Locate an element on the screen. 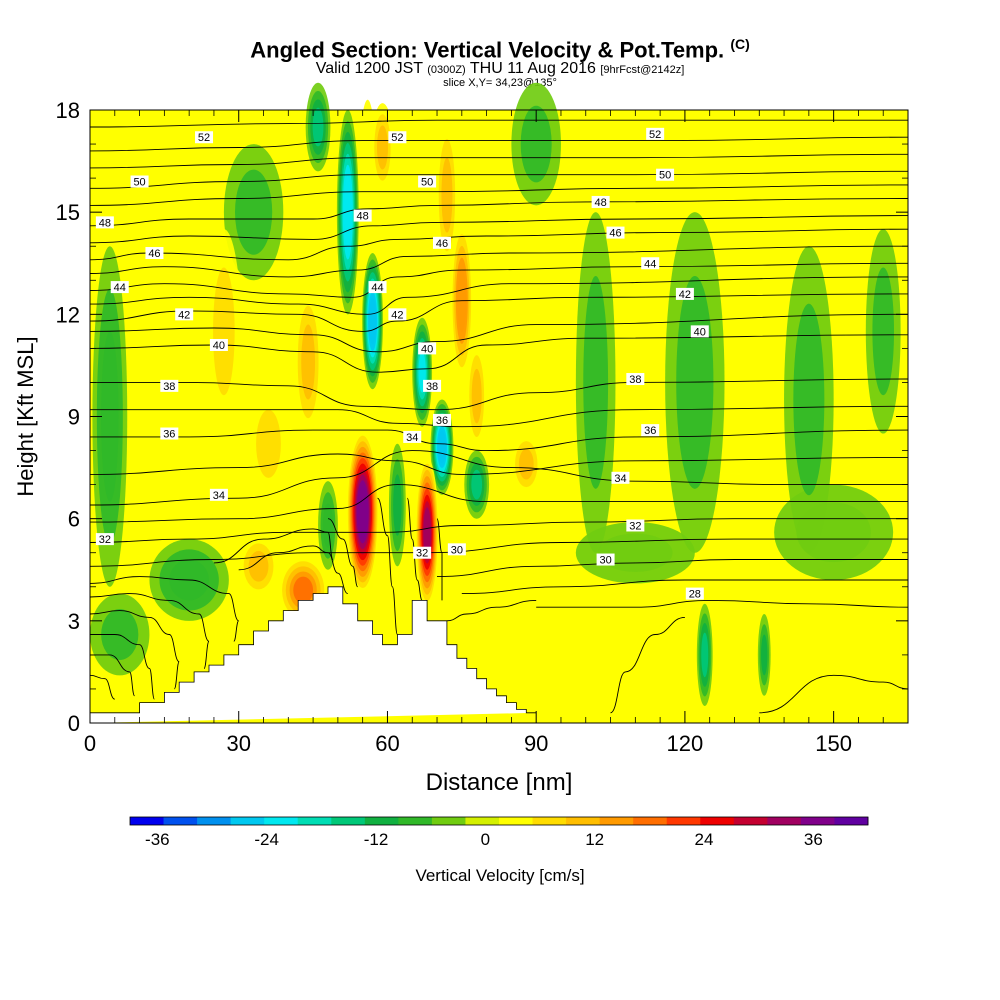 The height and width of the screenshot is (1000, 1000). terrain is located at coordinates (313, 654).